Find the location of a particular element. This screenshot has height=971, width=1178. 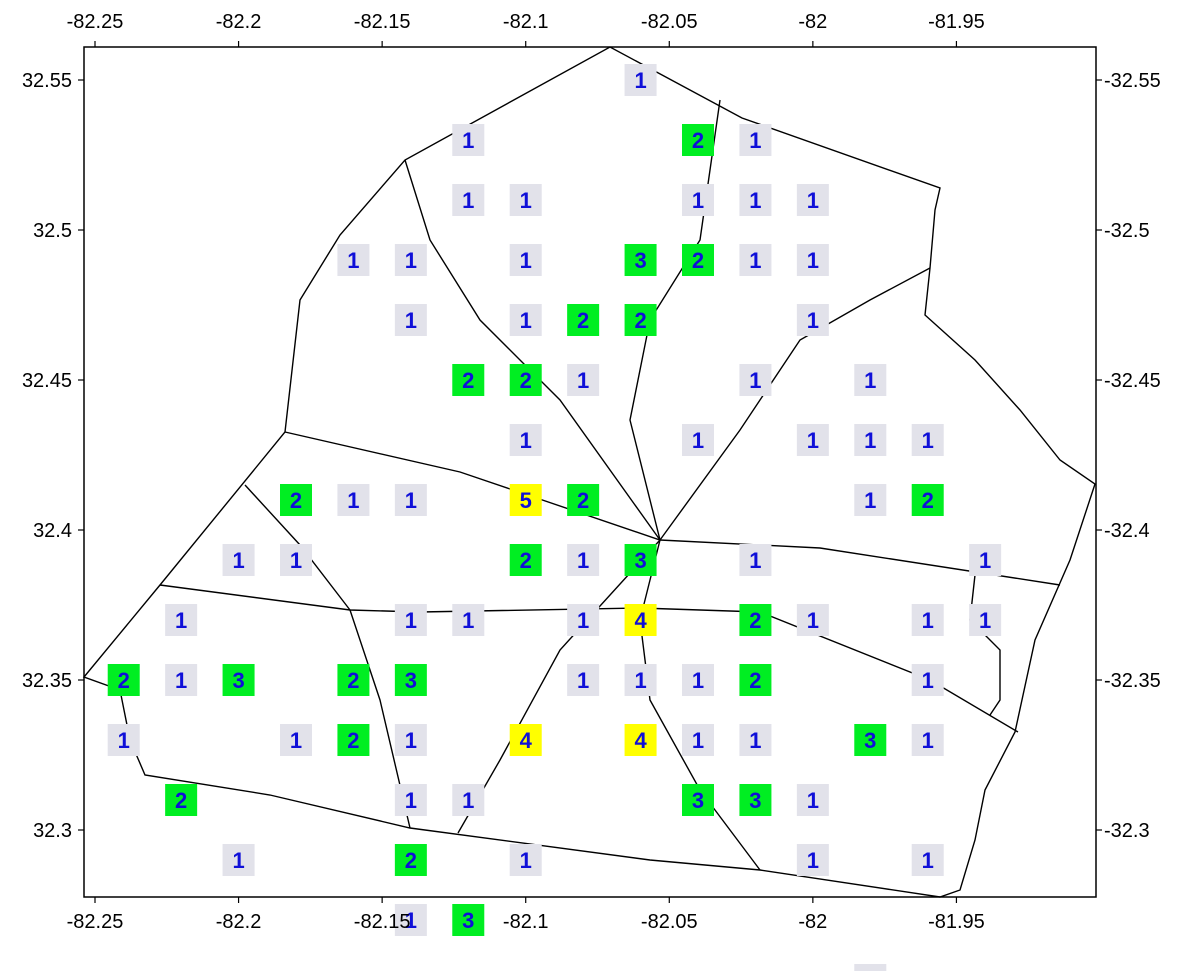

road-northeast is located at coordinates (795, 404).